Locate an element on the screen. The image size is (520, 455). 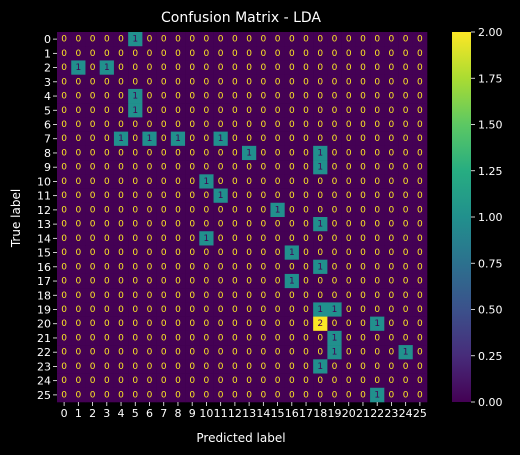
y-tick-label: 22 is located at coordinates (44, 352).